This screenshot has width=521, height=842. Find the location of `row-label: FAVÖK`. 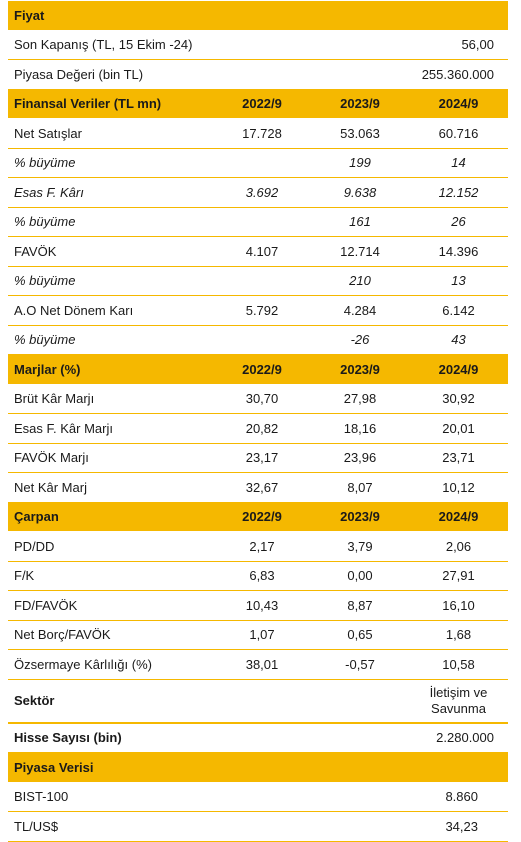

row-label: FAVÖK is located at coordinates (35, 251).